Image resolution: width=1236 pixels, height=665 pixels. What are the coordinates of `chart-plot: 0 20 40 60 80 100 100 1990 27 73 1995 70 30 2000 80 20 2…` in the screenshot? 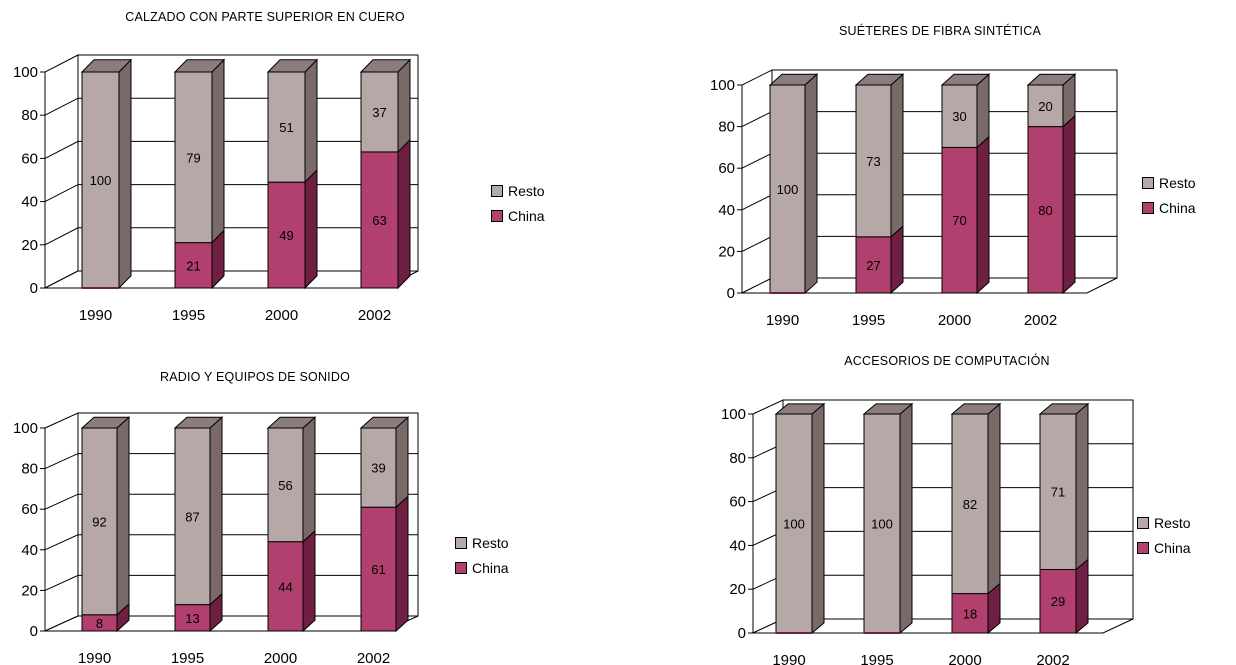 It's located at (914, 199).